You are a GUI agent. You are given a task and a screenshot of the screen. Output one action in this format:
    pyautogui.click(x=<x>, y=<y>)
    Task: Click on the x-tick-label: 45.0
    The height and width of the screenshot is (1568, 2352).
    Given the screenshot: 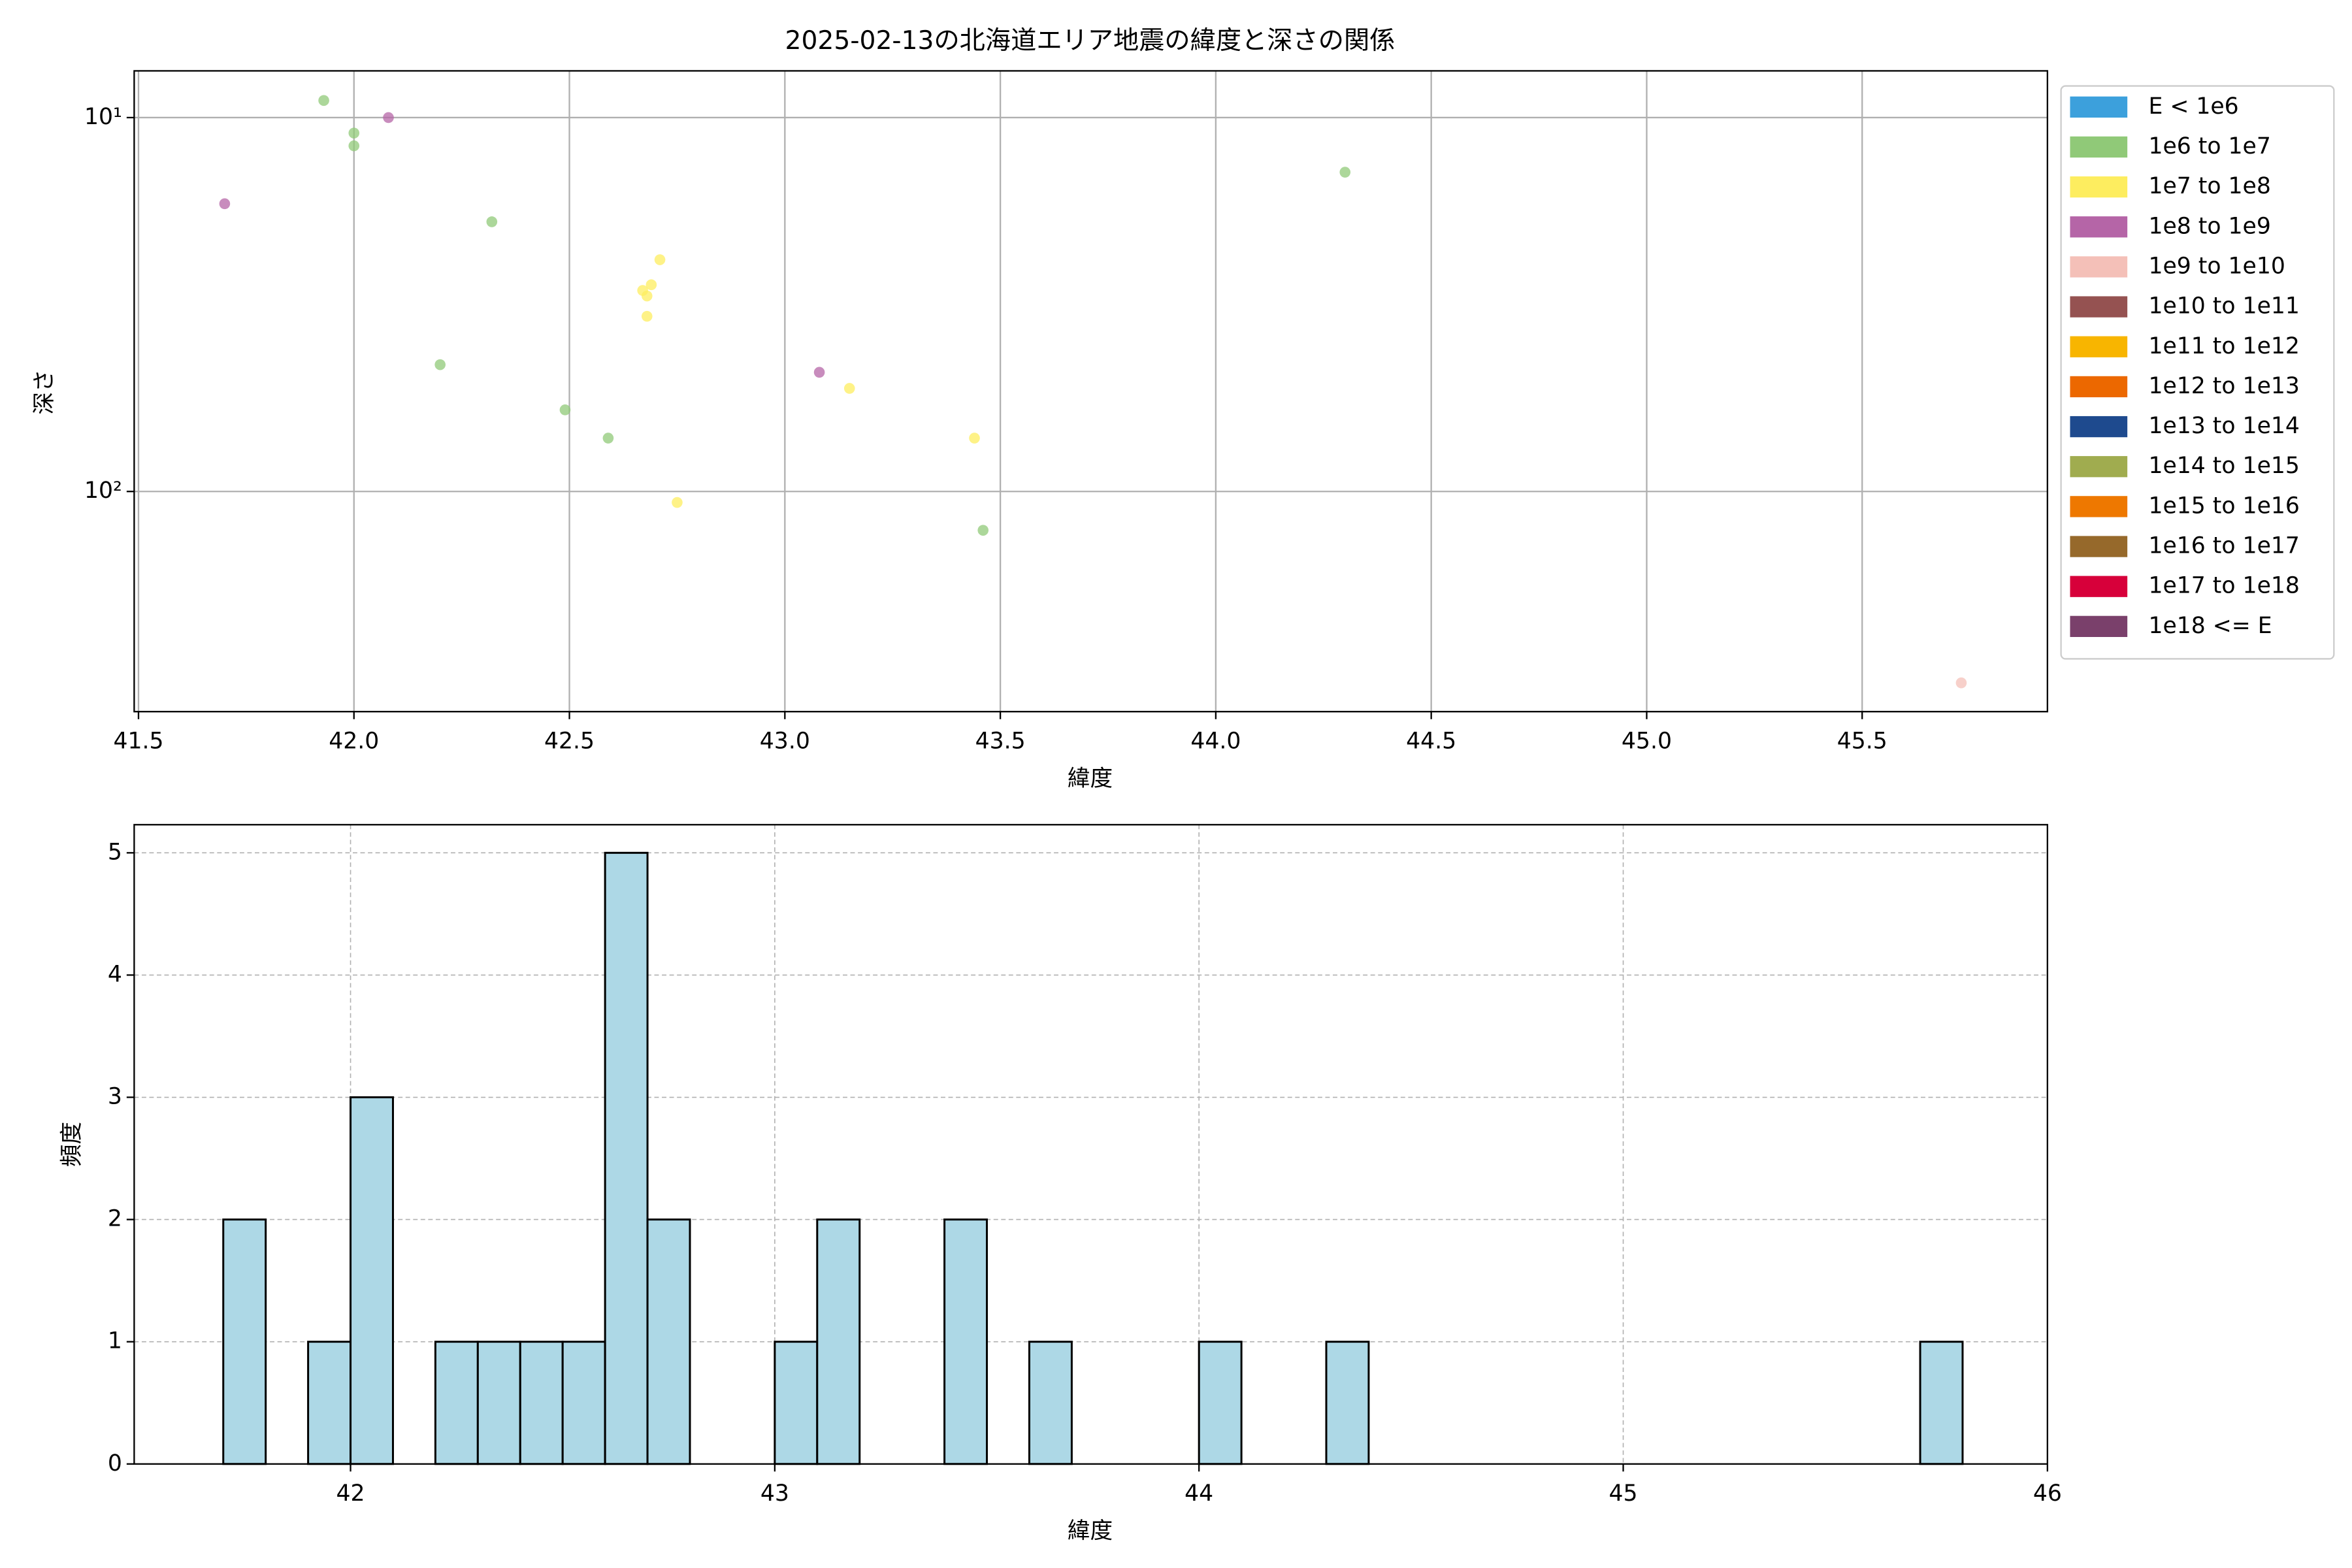 What is the action you would take?
    pyautogui.click(x=1647, y=741)
    